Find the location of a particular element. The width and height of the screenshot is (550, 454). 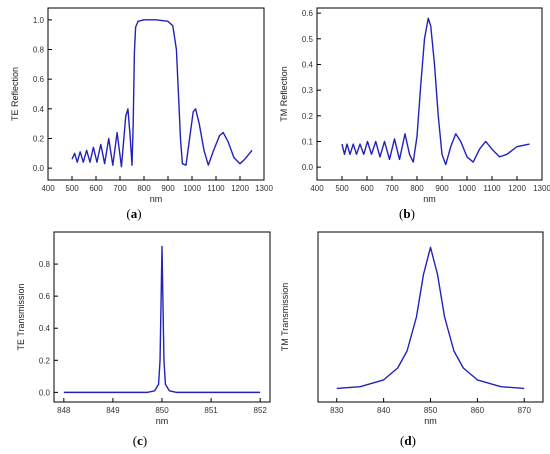

caption-letter: b is located at coordinates (406, 213).